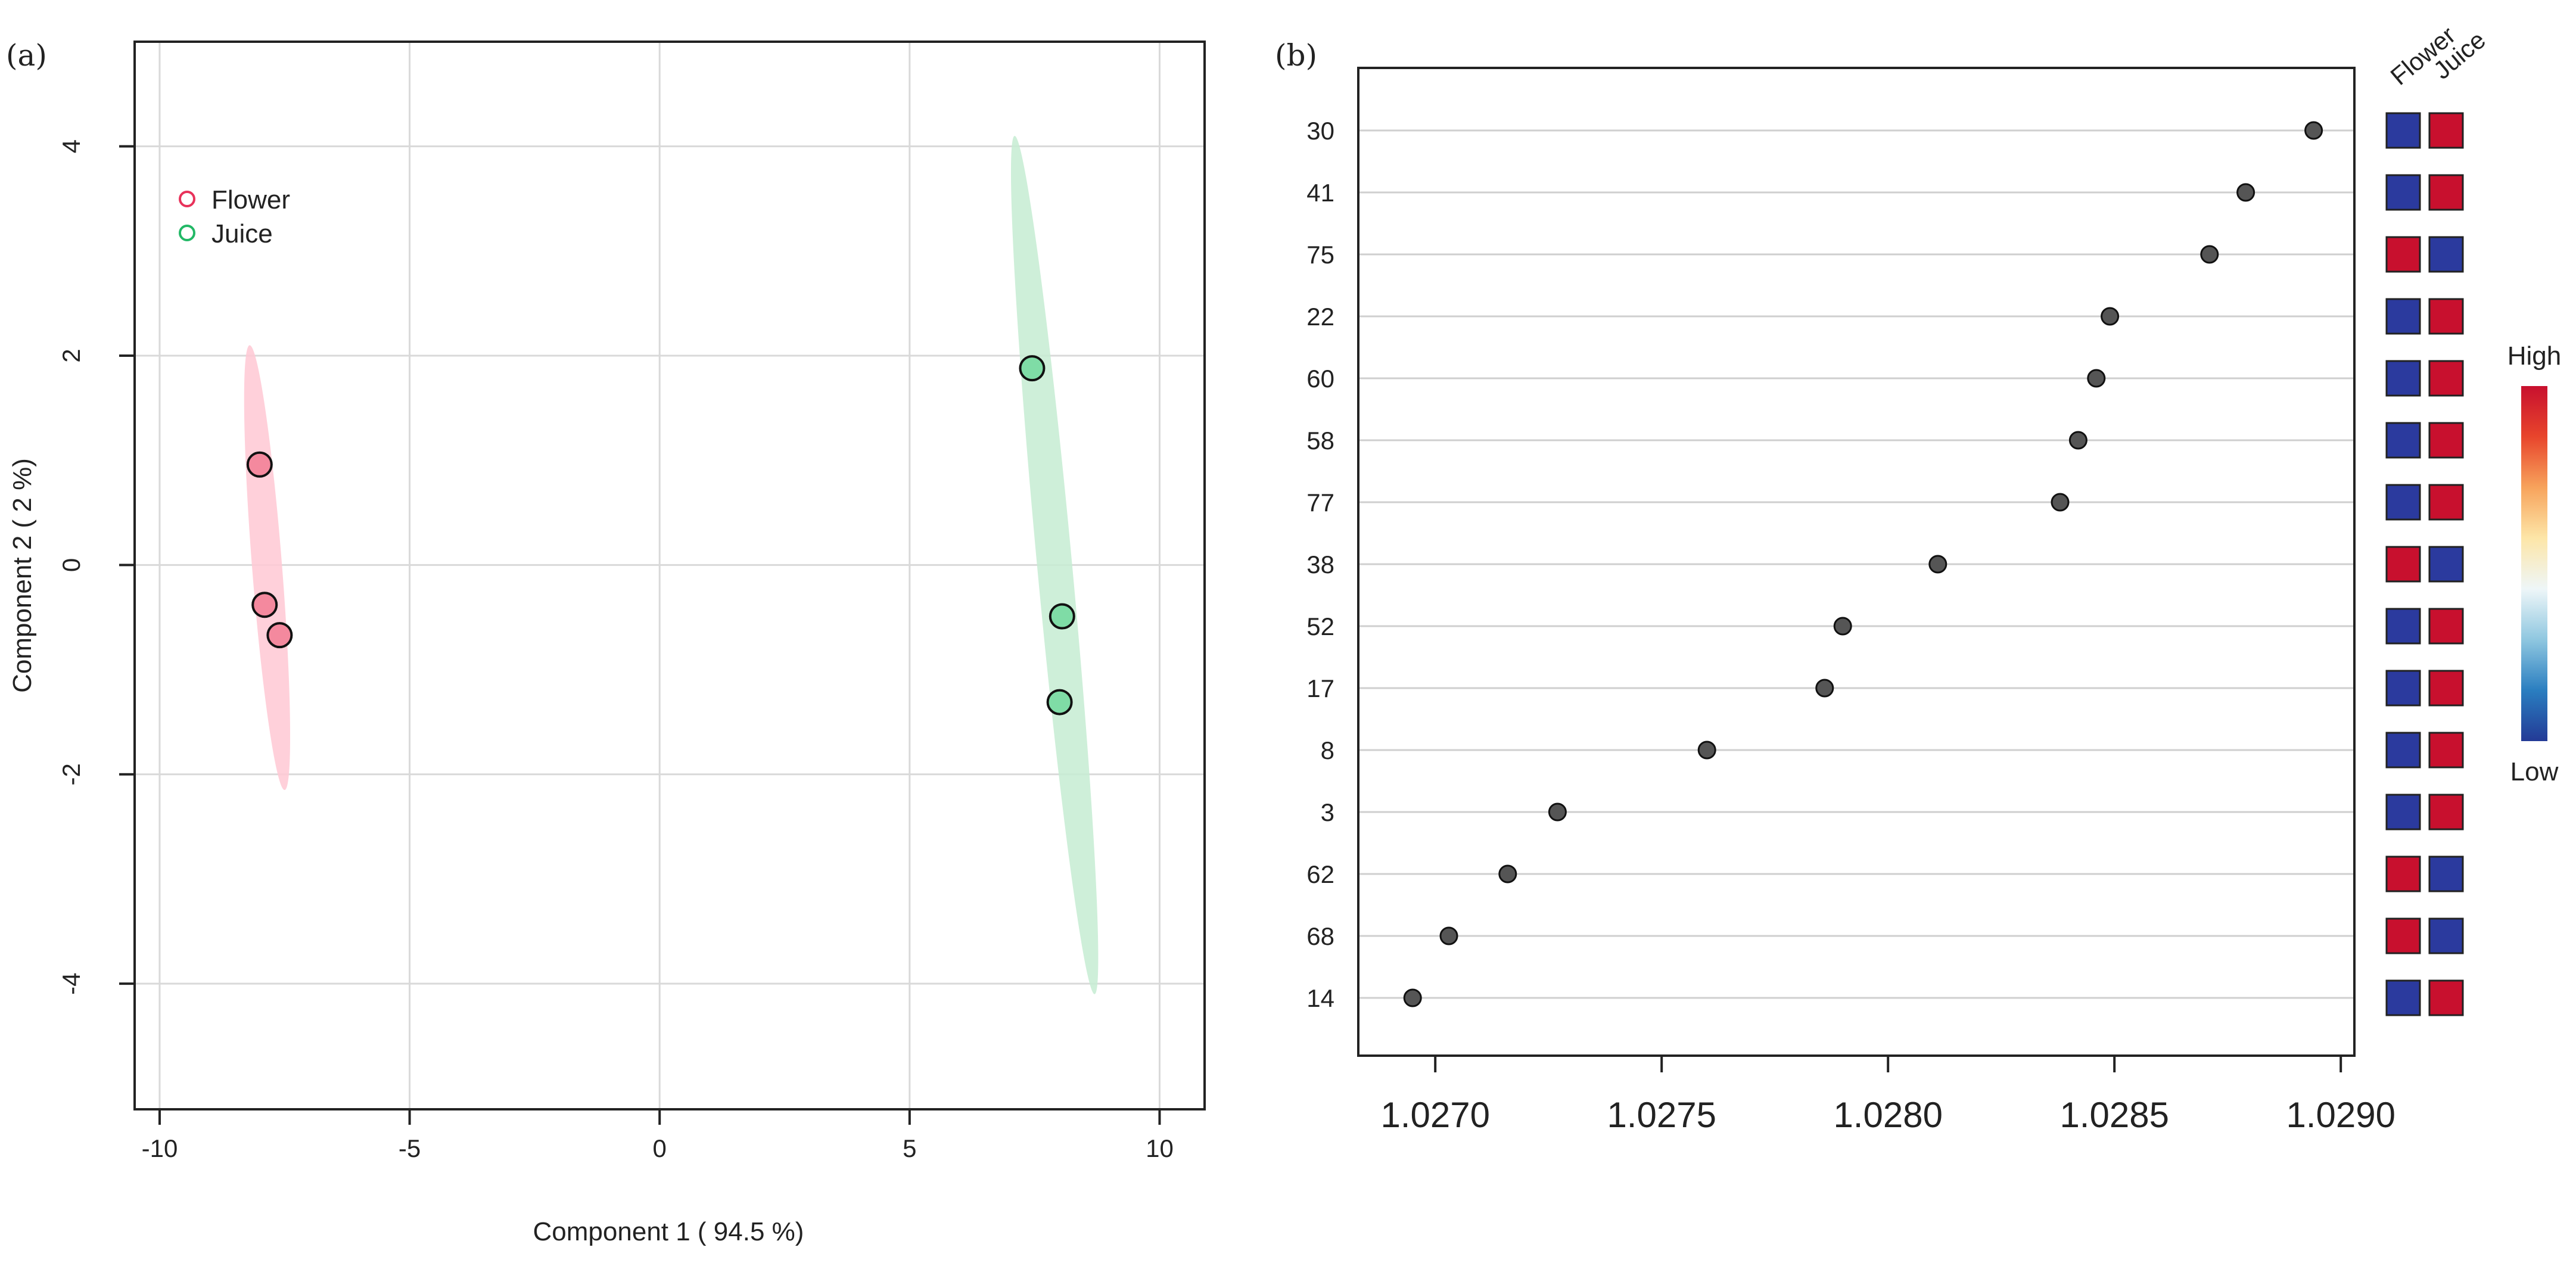 This screenshot has width=2576, height=1263. What do you see at coordinates (2534, 771) in the screenshot?
I see `colorbar-low-label: Low` at bounding box center [2534, 771].